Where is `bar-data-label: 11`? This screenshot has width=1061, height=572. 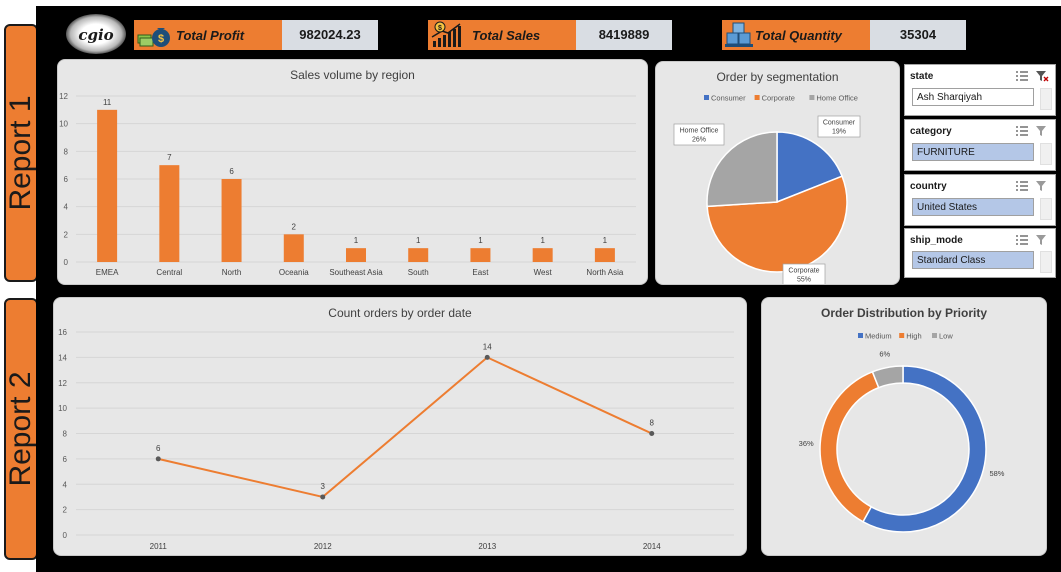
bar-data-label: 11 is located at coordinates (107, 102).